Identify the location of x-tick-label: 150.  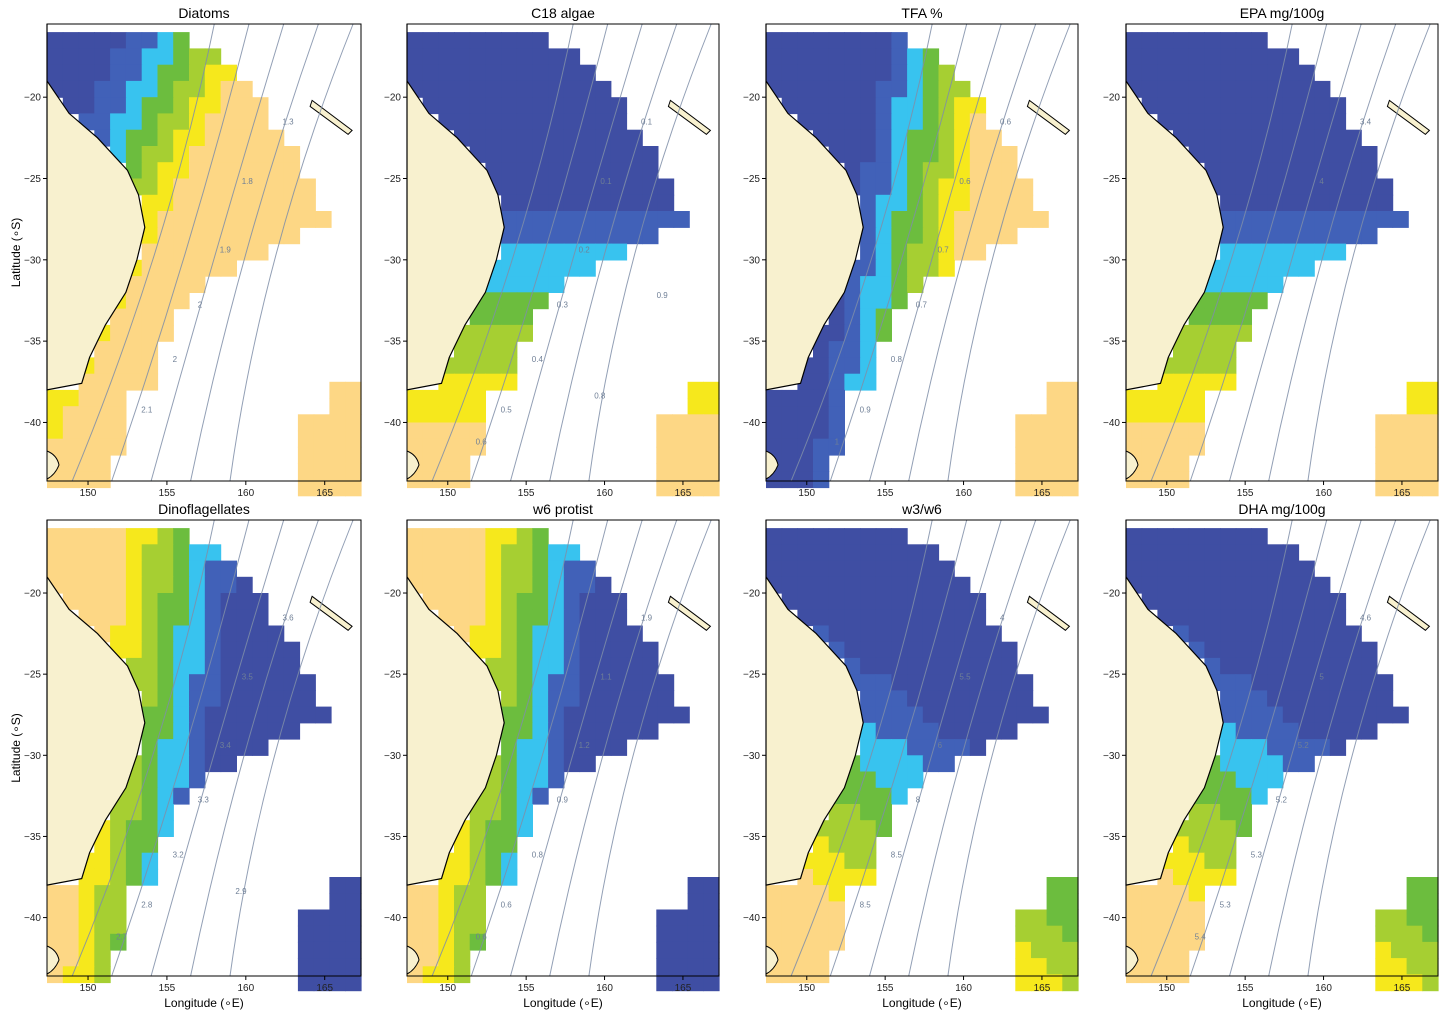
(88, 493).